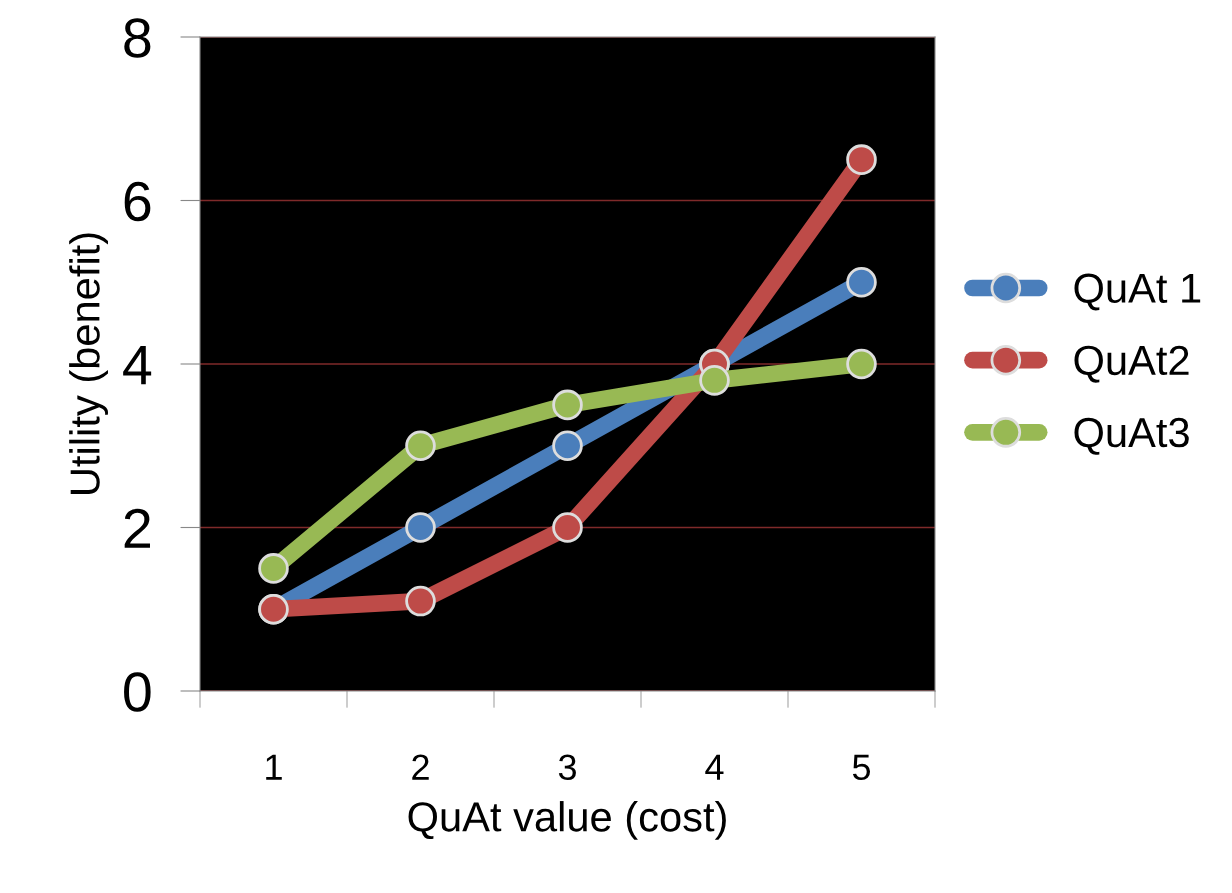 This screenshot has width=1232, height=893. I want to click on legend-label: QuAt2, so click(1131, 364).